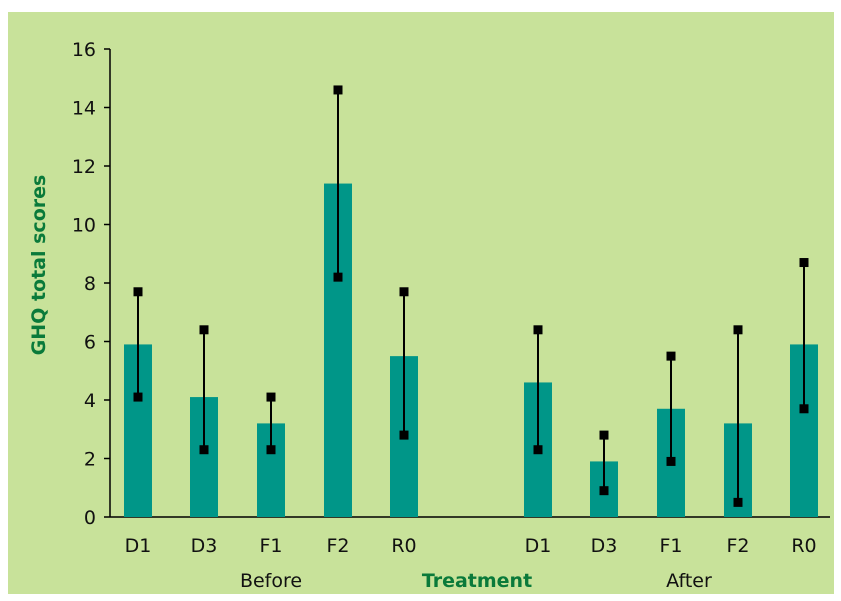 Image resolution: width=841 pixels, height=601 pixels. I want to click on x-axis-title: Treatment, so click(477, 581).